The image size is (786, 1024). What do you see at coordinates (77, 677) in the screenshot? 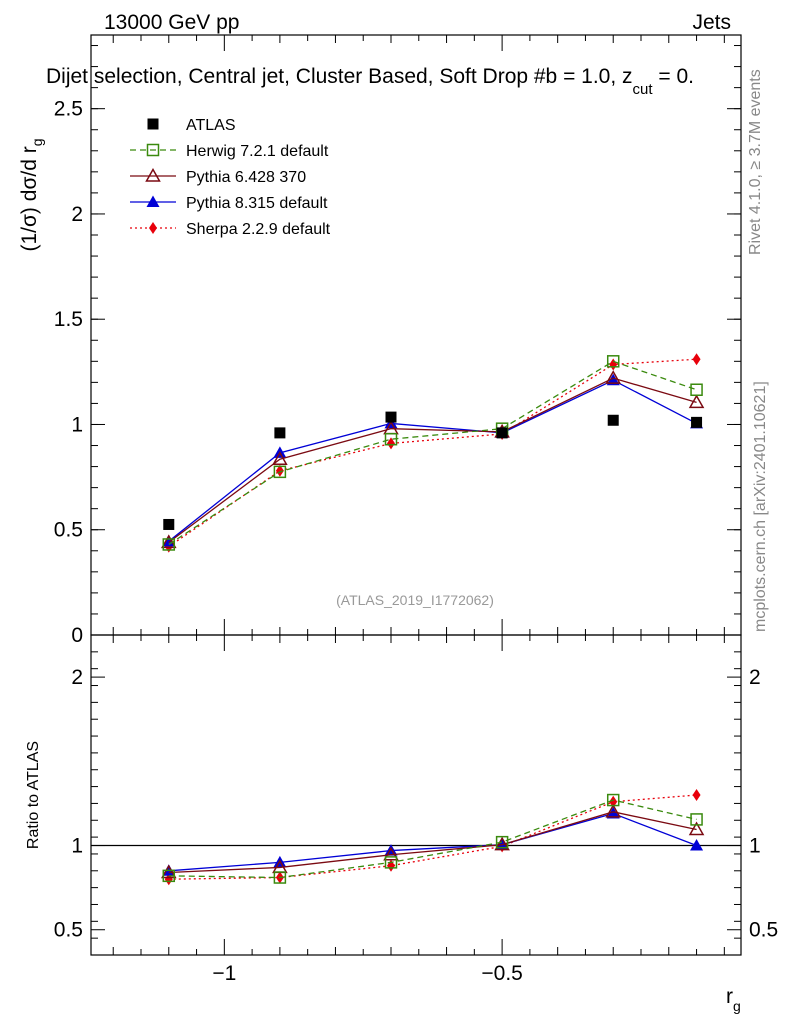
I see `ratio-ytick-label-left: 2` at bounding box center [77, 677].